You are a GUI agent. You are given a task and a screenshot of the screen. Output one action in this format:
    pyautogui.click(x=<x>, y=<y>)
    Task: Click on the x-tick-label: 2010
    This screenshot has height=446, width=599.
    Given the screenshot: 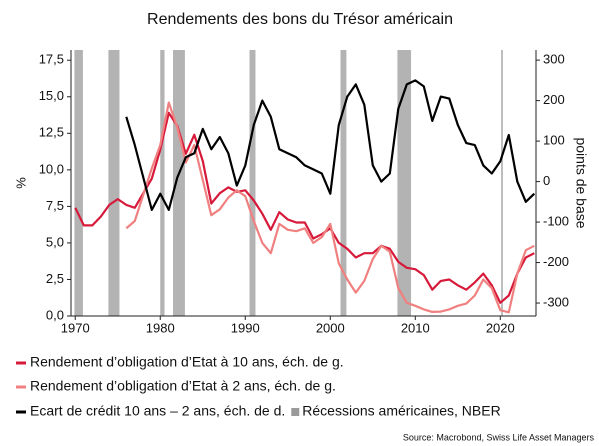 What is the action you would take?
    pyautogui.click(x=415, y=327)
    